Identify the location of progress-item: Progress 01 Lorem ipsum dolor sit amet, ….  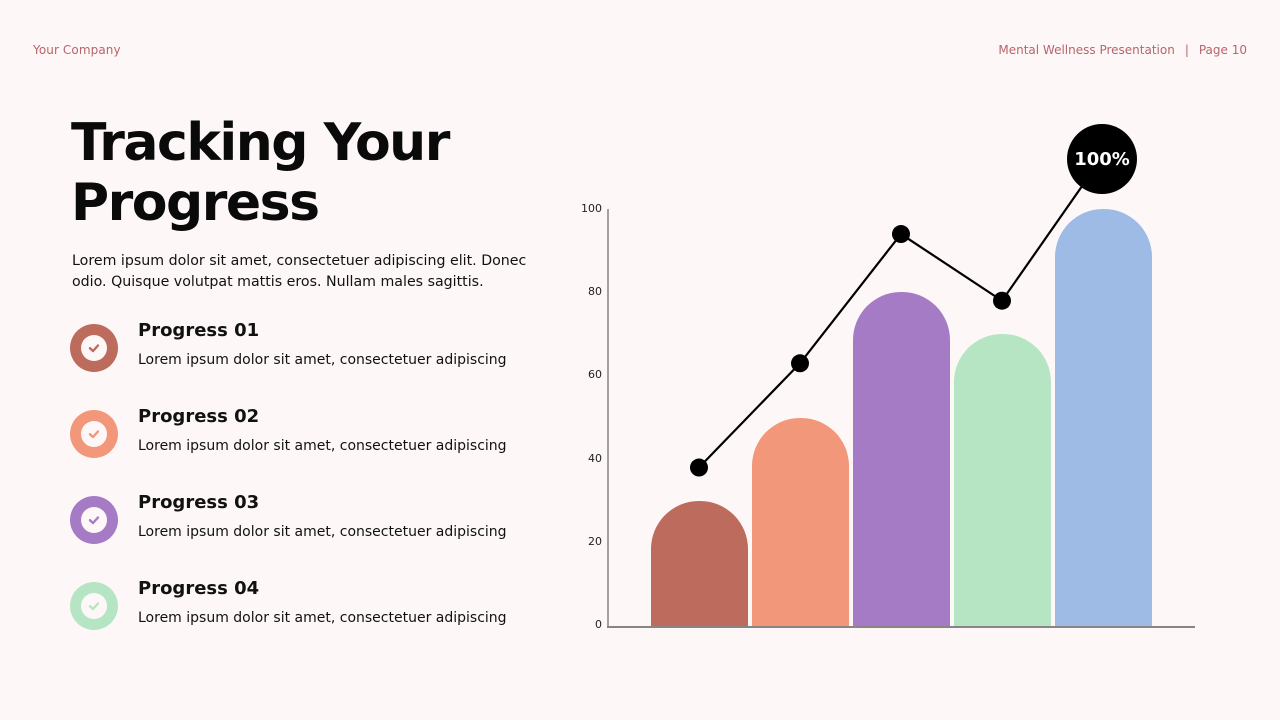
(310, 350).